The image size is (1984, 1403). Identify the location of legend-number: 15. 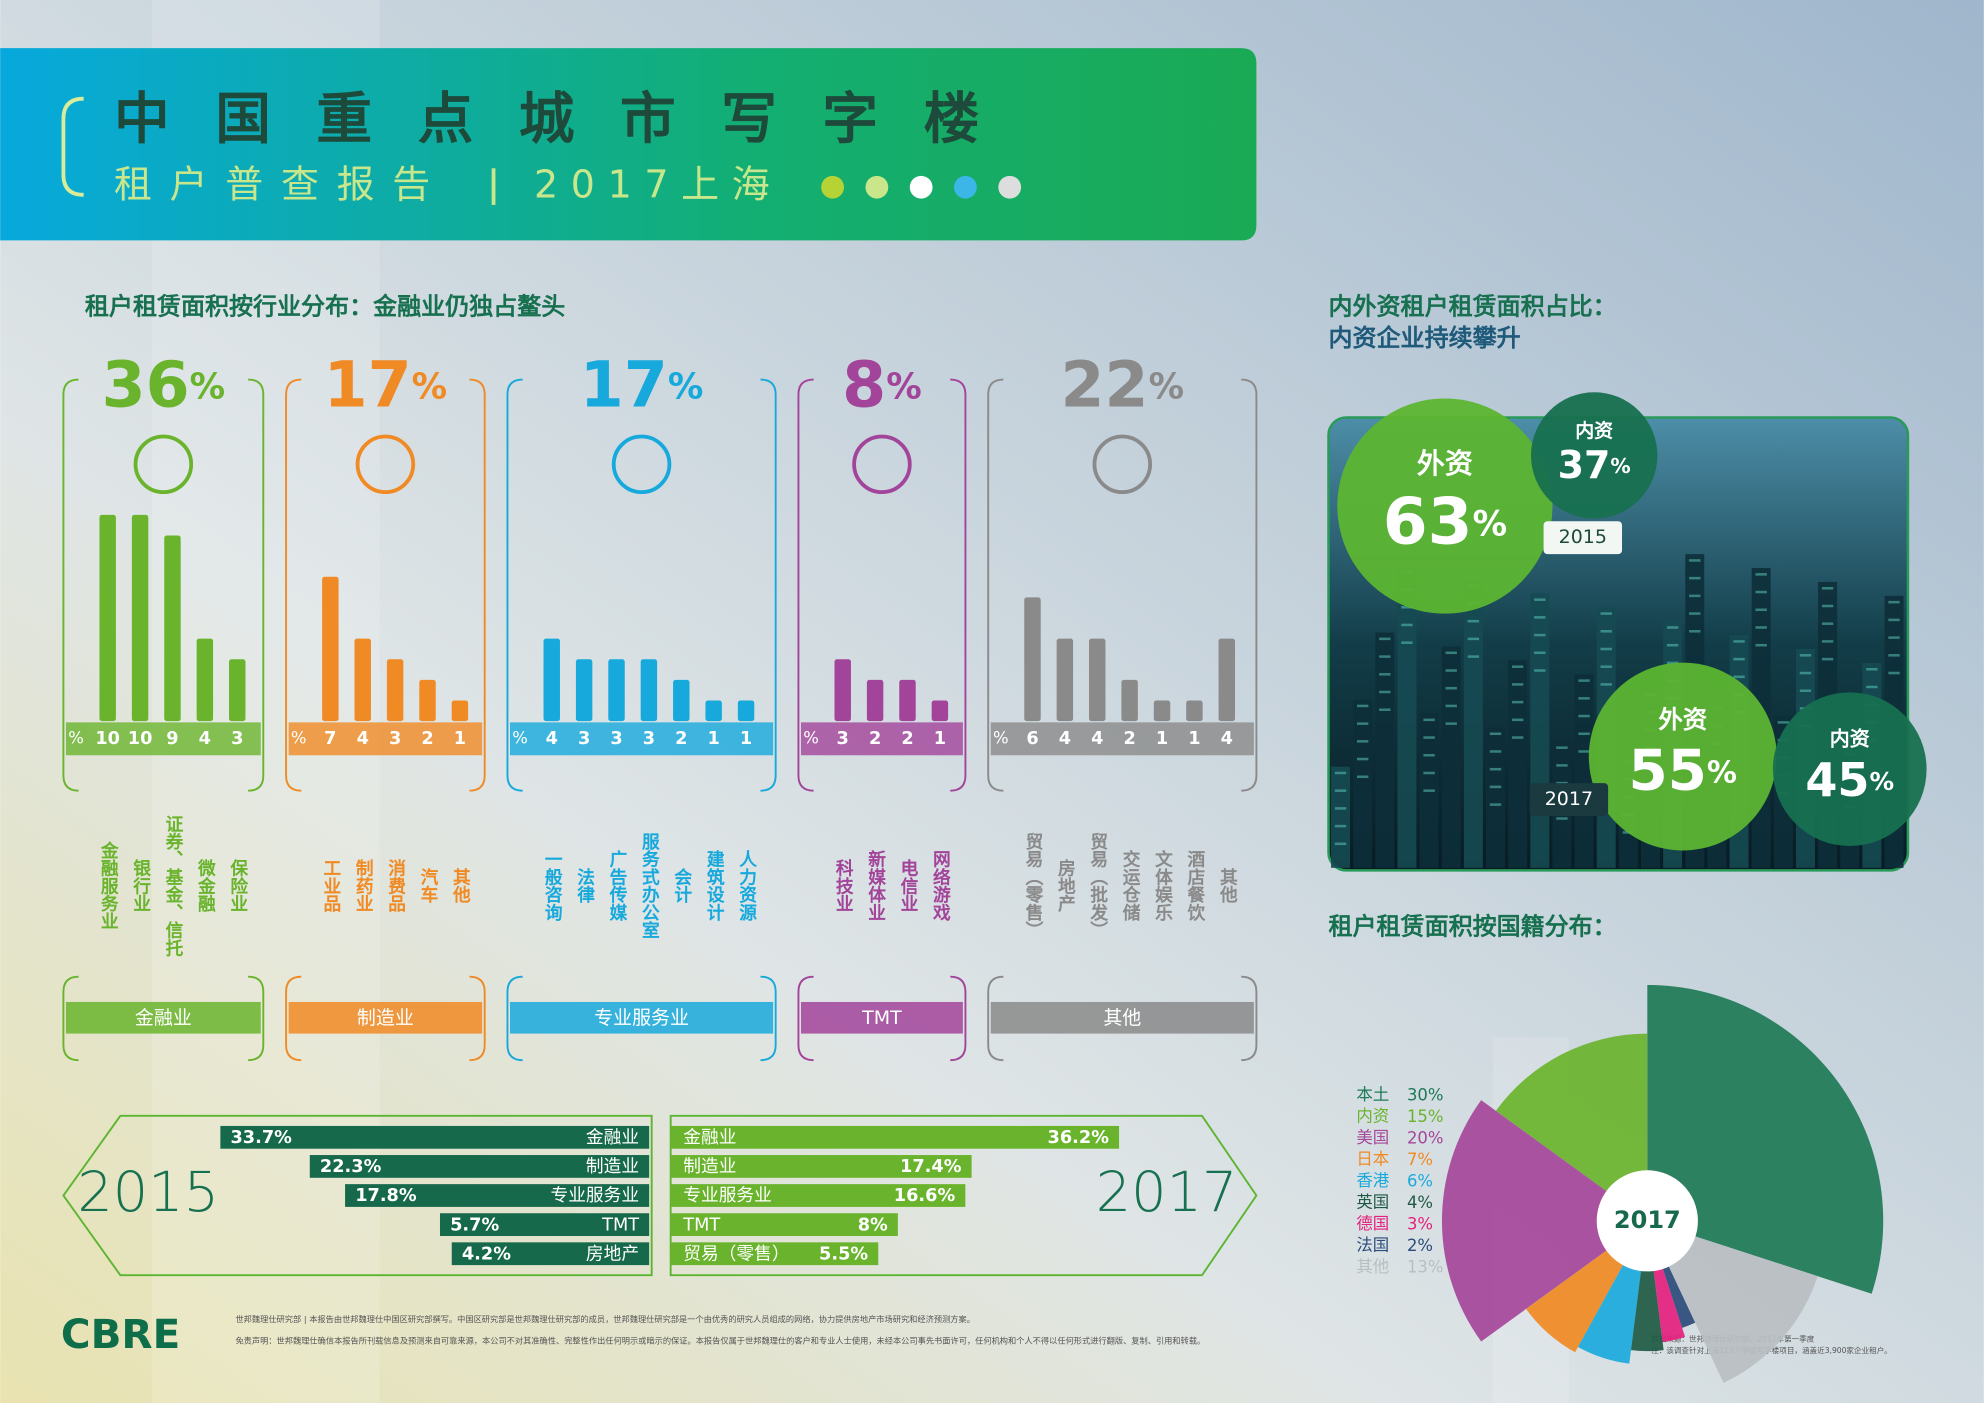
(1417, 1116).